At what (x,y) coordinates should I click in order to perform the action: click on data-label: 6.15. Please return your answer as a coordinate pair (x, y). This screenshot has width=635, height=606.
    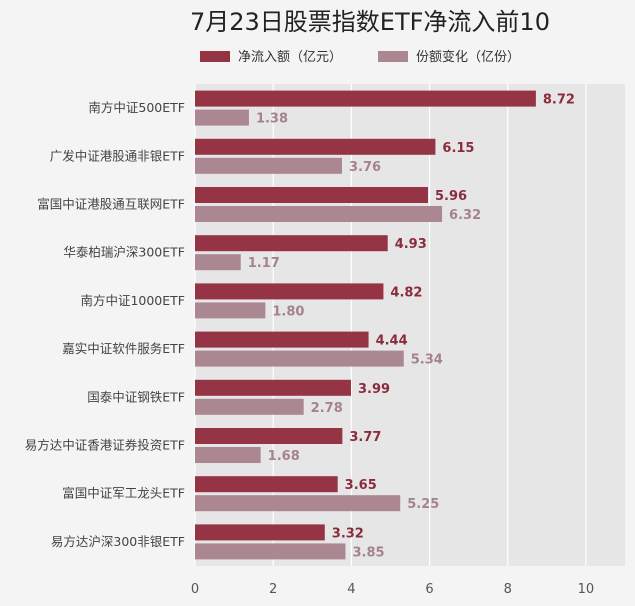
    Looking at the image, I should click on (458, 148).